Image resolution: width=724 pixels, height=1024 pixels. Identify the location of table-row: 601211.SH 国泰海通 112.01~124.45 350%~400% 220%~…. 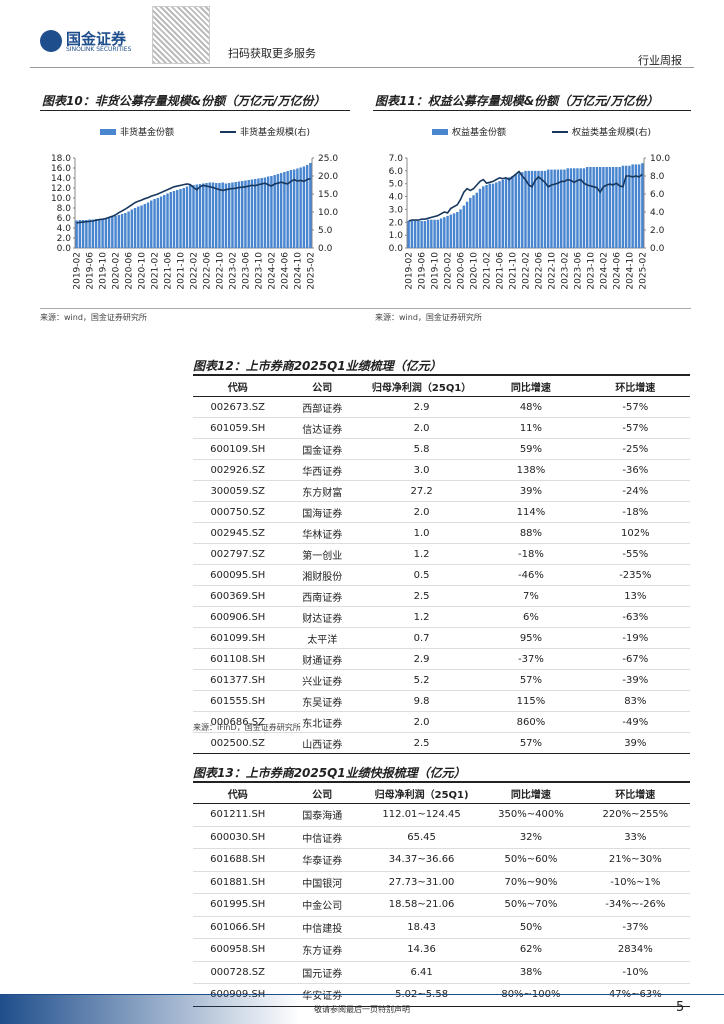
(441, 815).